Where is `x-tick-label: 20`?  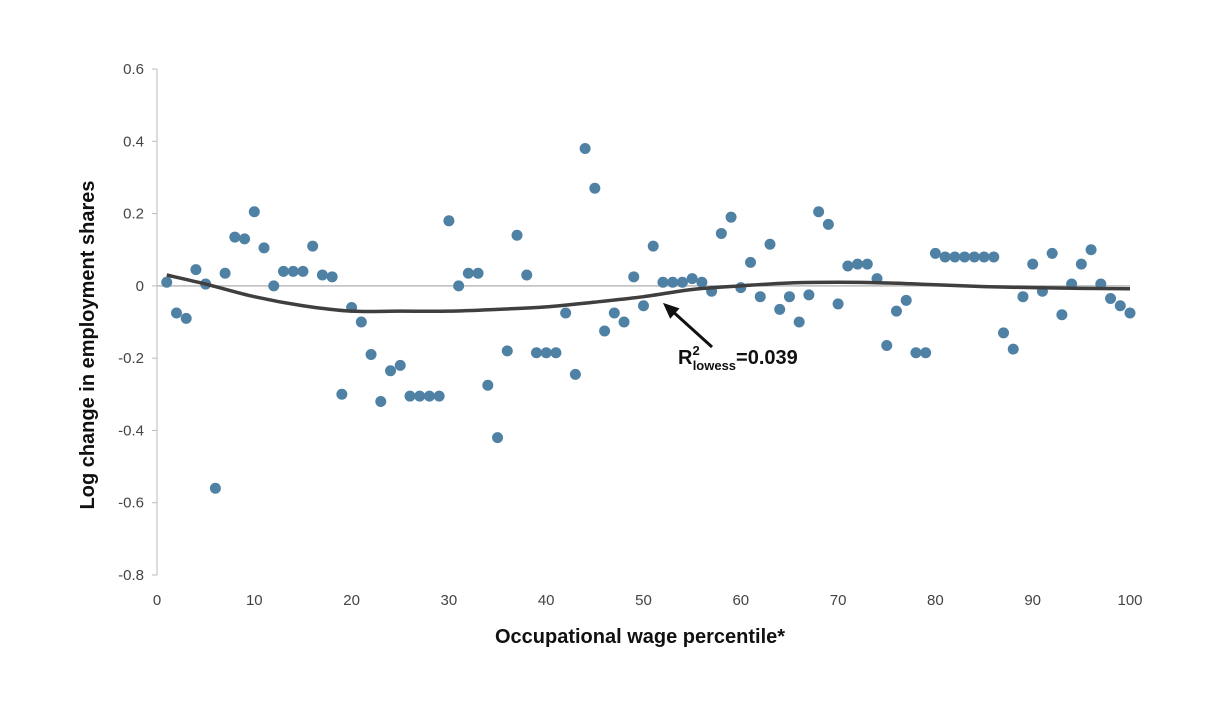
x-tick-label: 20 is located at coordinates (351, 600).